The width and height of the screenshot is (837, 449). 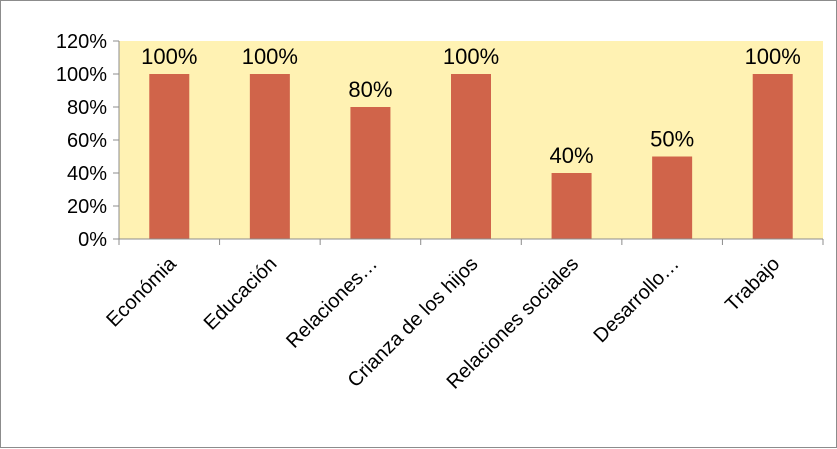 I want to click on y-ticks-group: 0% 20% 40% 60% 80% 100% 120%, so click(x=87, y=141).